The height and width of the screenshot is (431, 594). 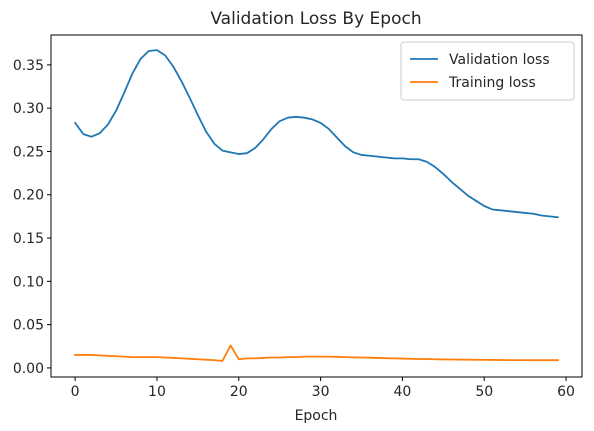 I want to click on legend-label: Training loss, so click(x=492, y=83).